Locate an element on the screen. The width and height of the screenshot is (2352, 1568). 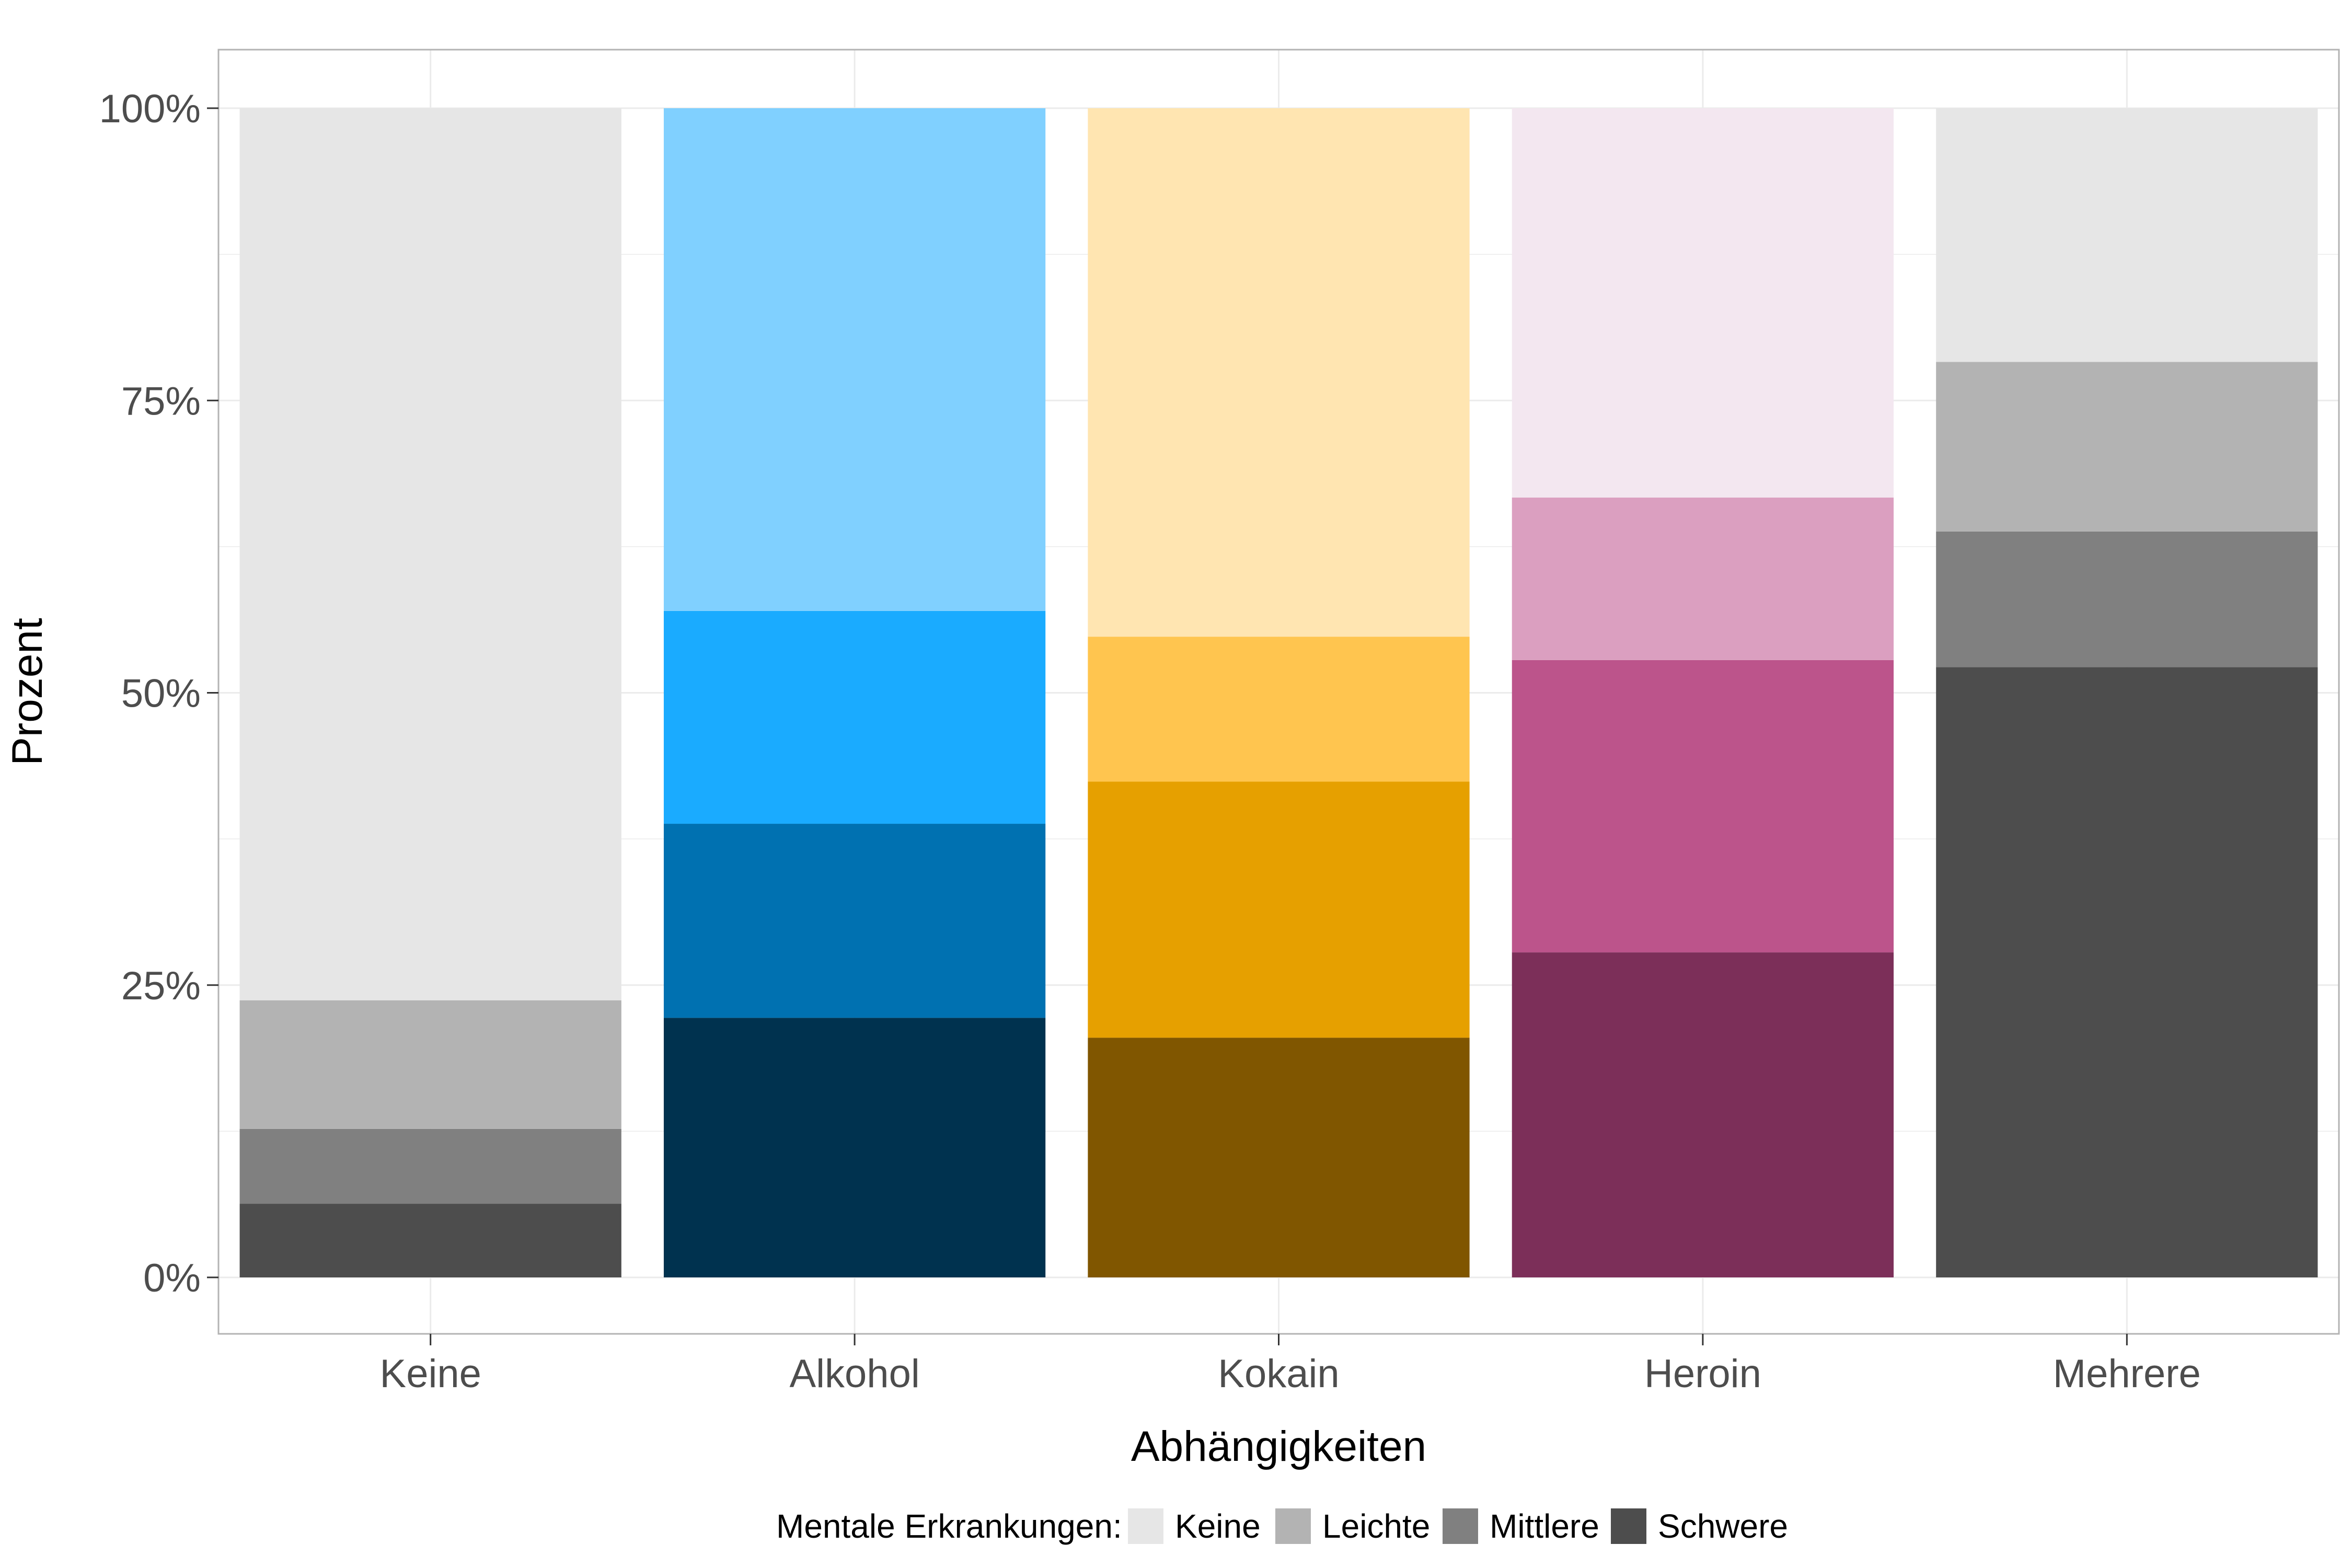
bar-segment-keine-keine is located at coordinates (430, 554).